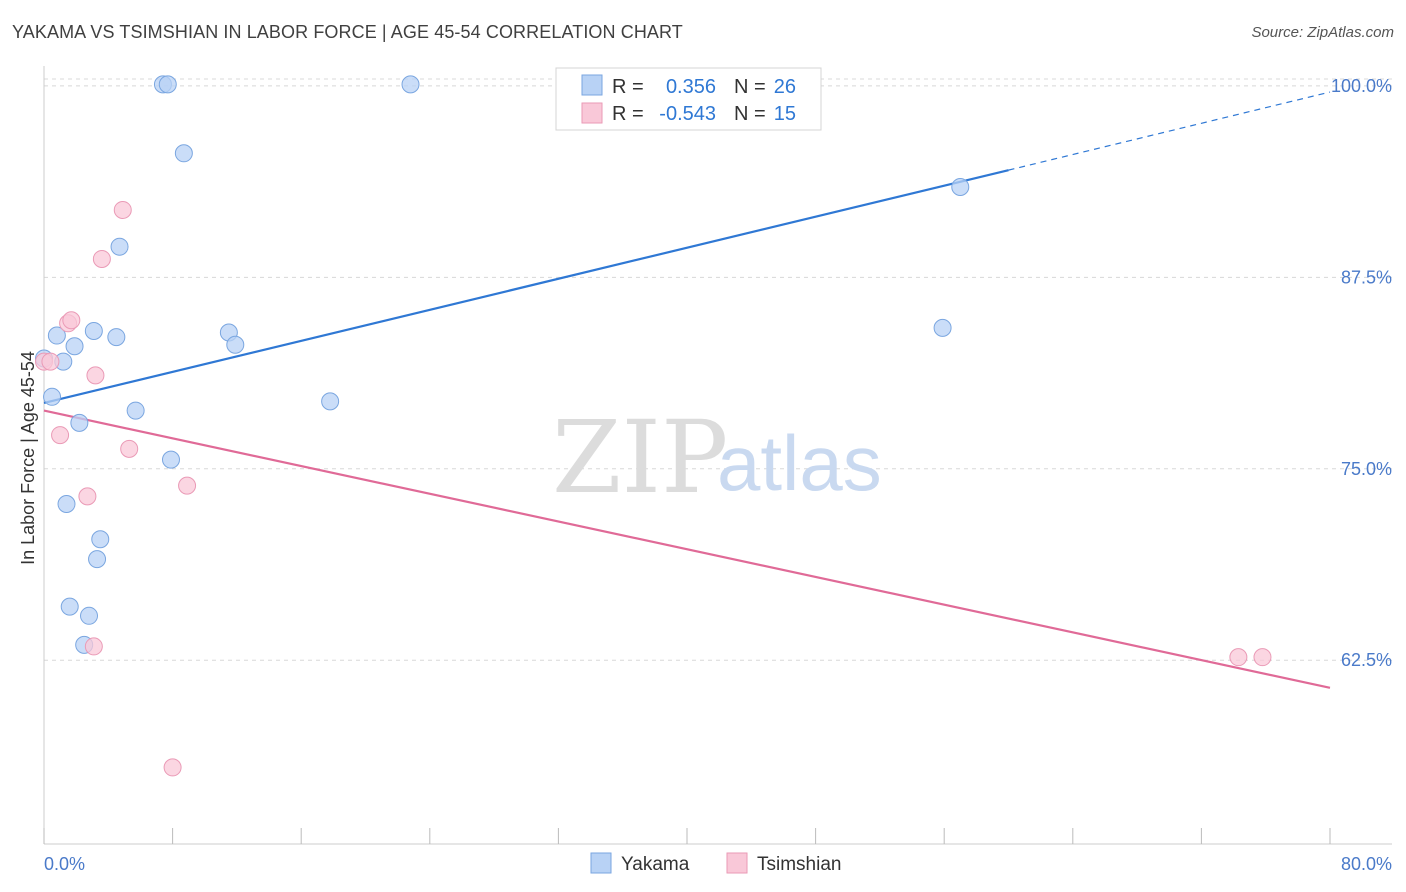  What do you see at coordinates (28, 458) in the screenshot?
I see `y-axis-label: In Labor Force | Age 45-54` at bounding box center [28, 458].